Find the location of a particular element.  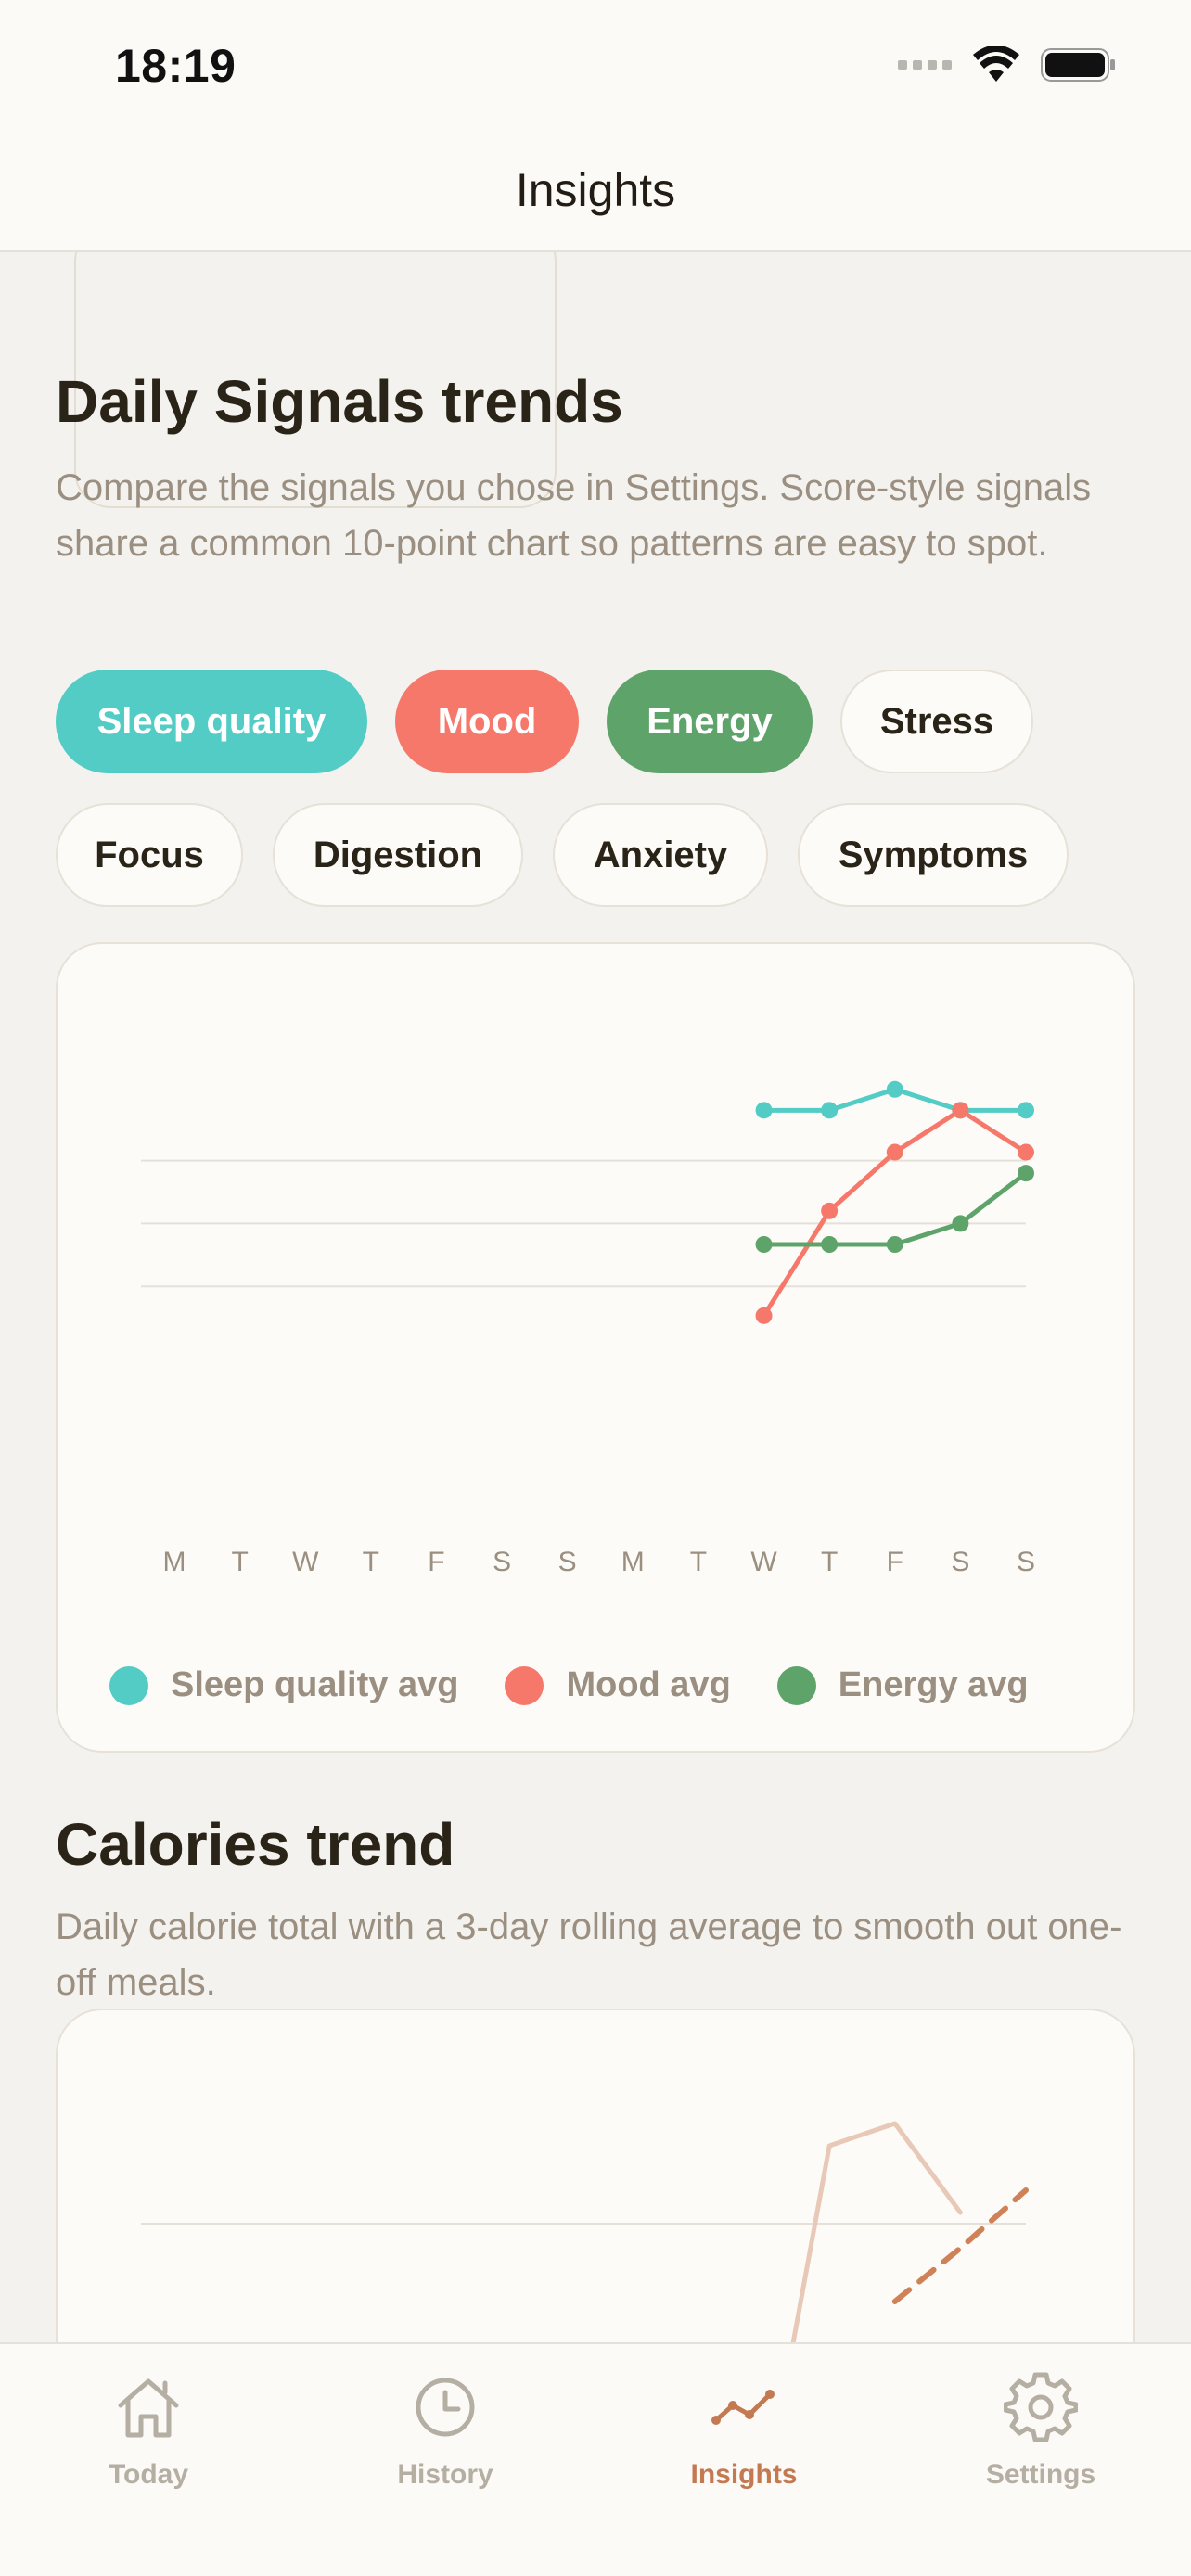

chip-stress: Stress is located at coordinates (936, 722).